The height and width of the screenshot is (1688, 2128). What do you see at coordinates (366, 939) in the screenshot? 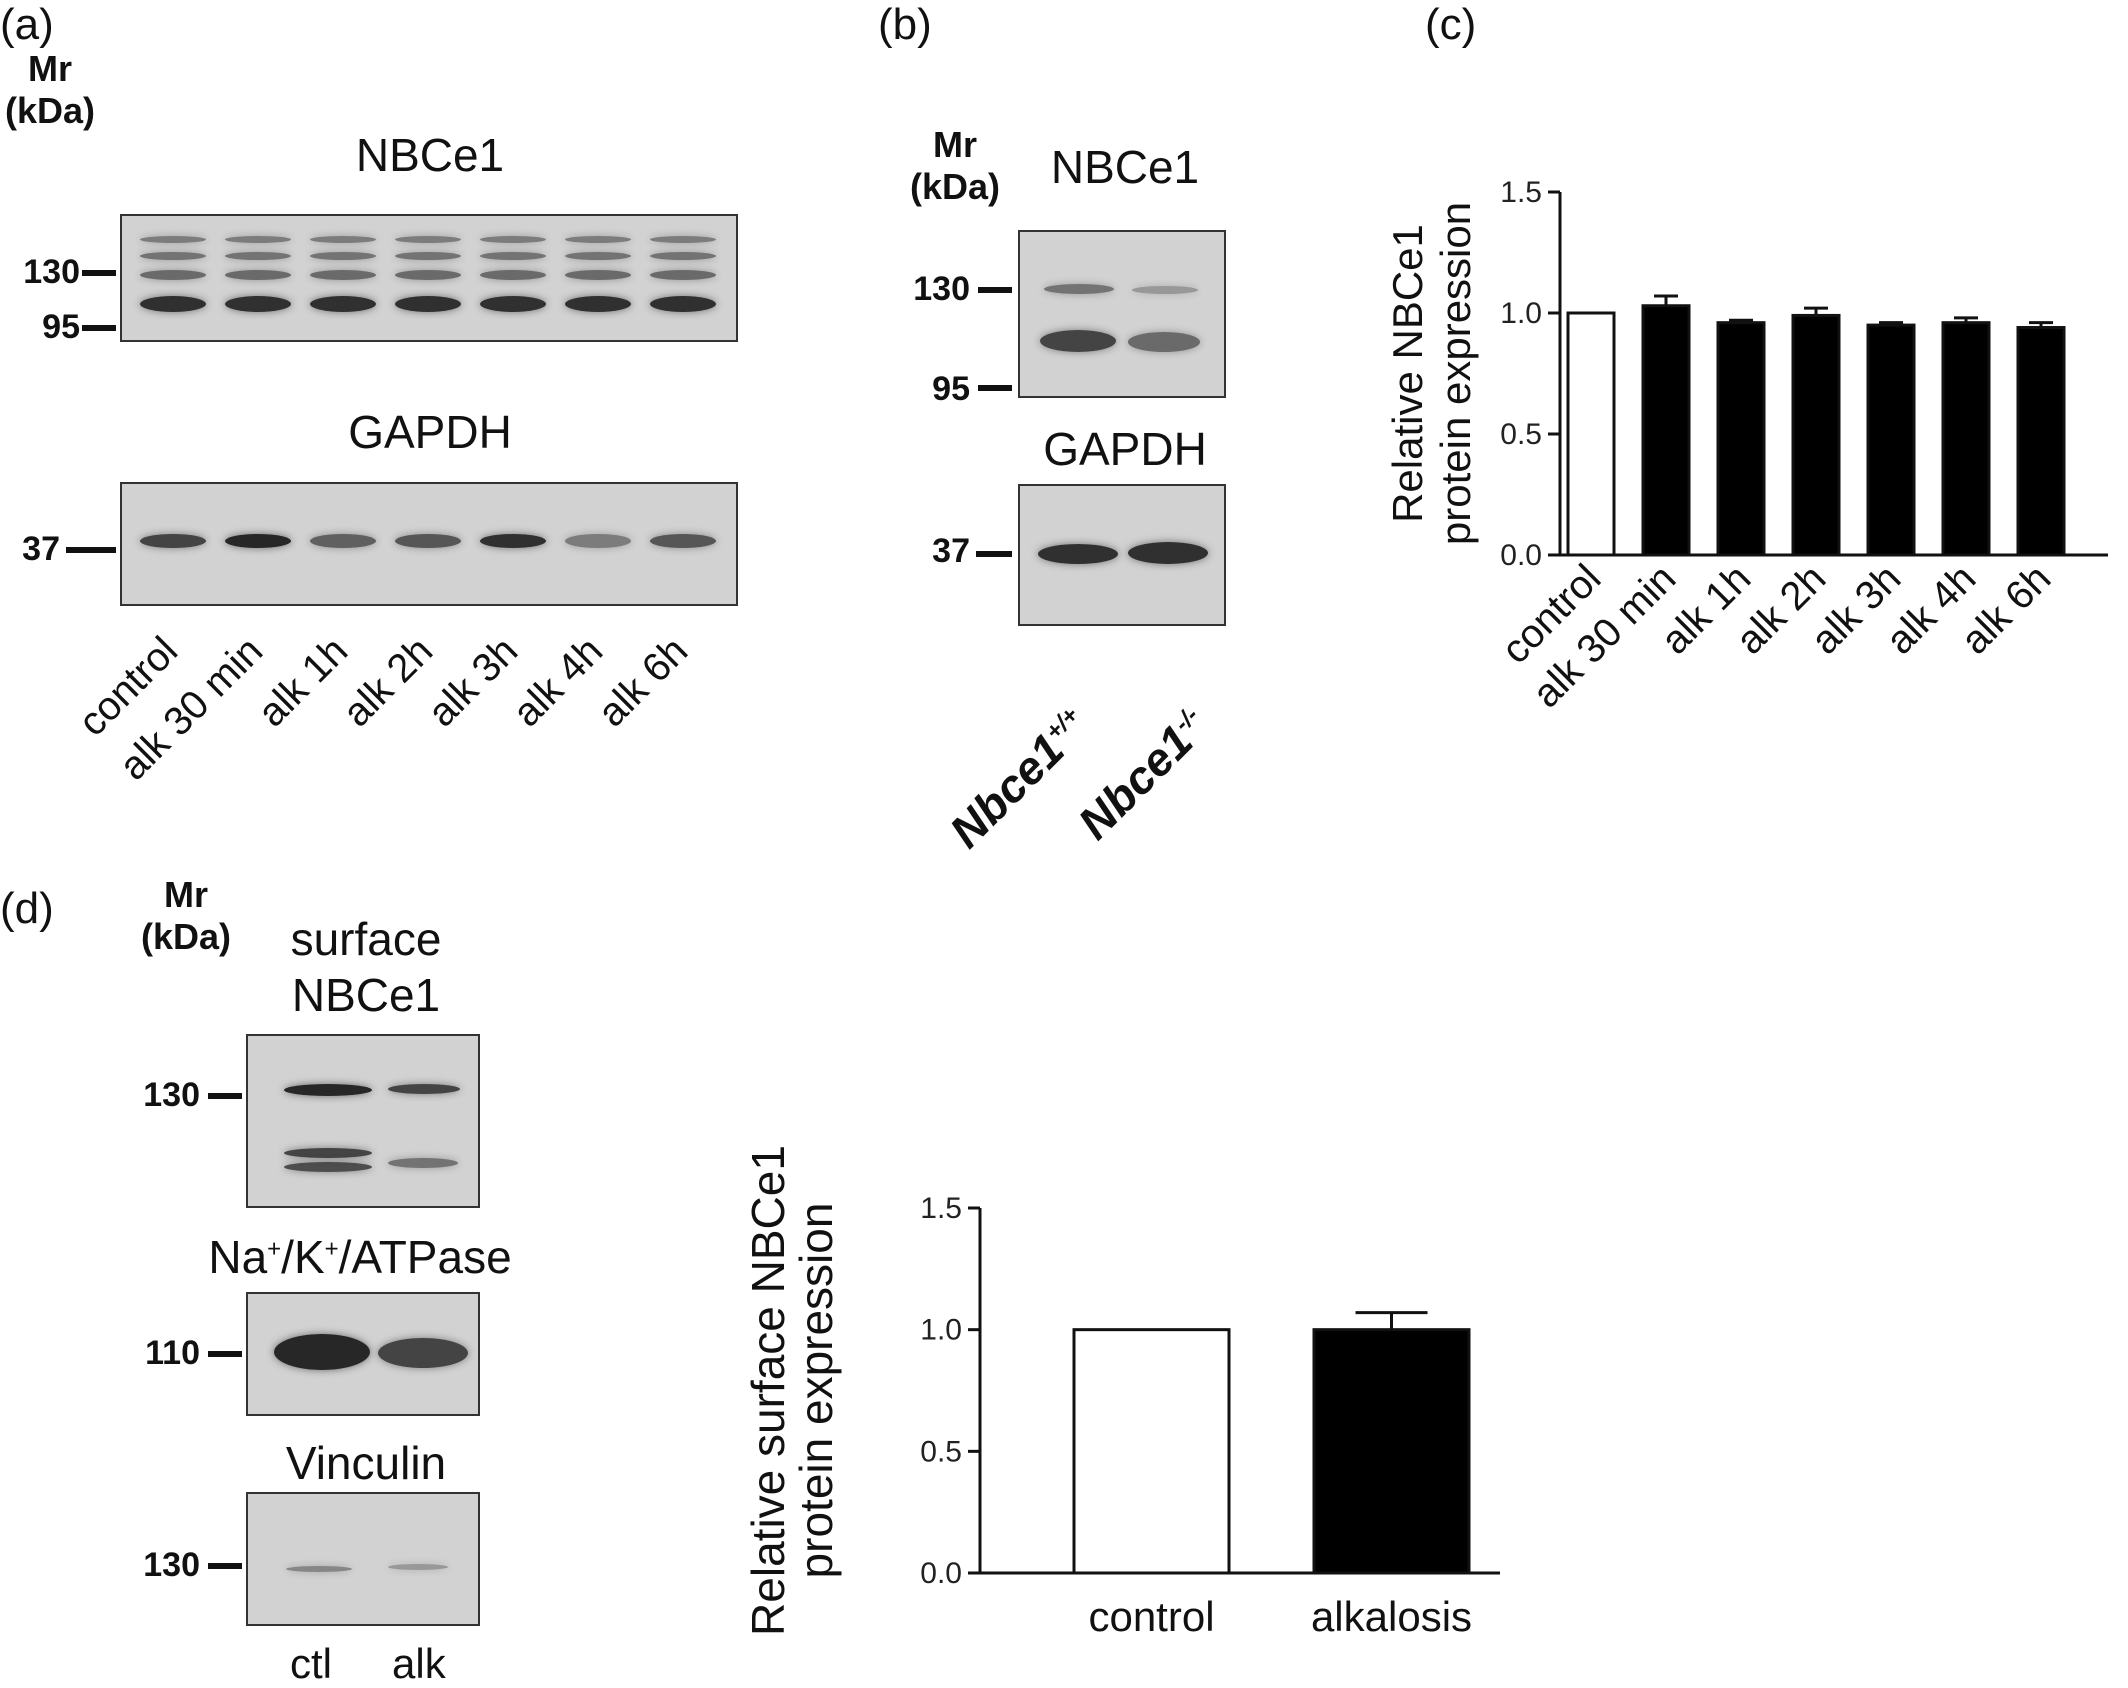
I see `blot-d-surface-title-1: surface` at bounding box center [366, 939].